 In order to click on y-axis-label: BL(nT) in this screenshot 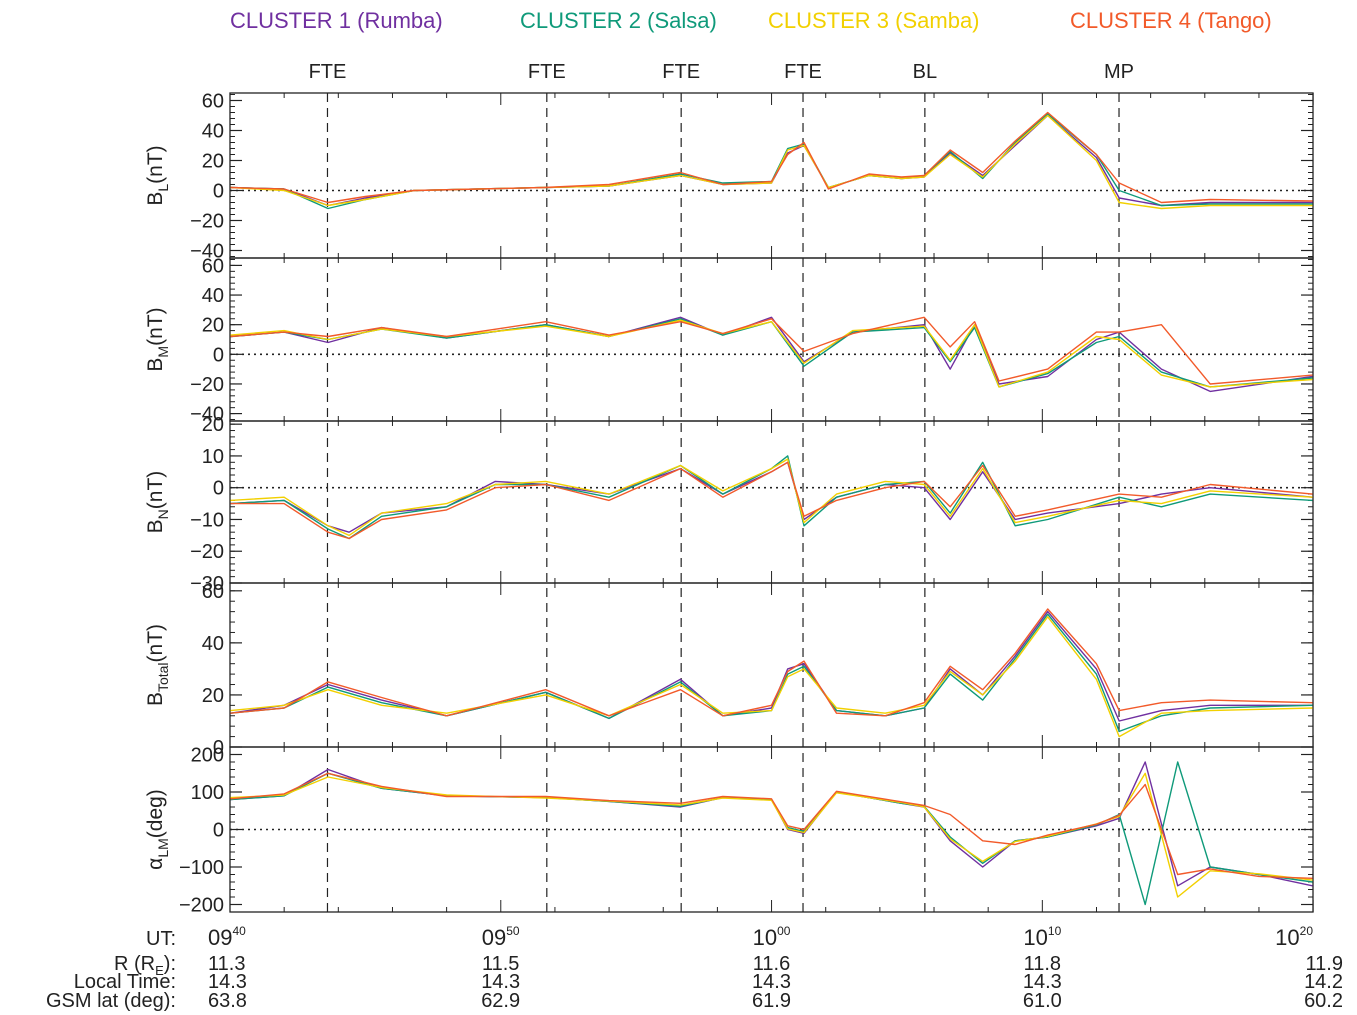, I will do `click(157, 175)`.